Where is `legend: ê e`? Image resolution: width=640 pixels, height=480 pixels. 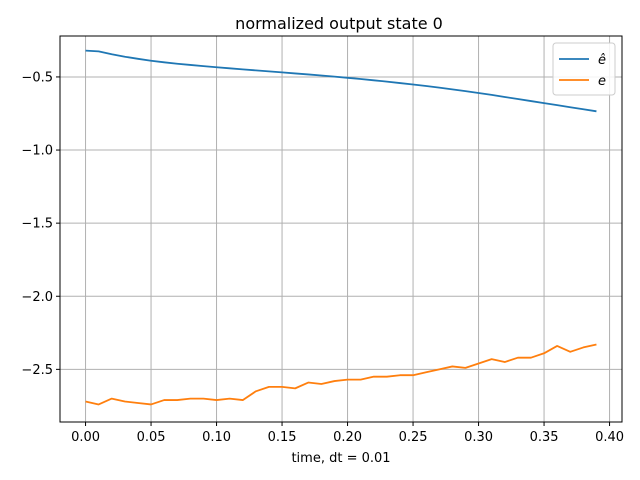 legend: ê e is located at coordinates (584, 69).